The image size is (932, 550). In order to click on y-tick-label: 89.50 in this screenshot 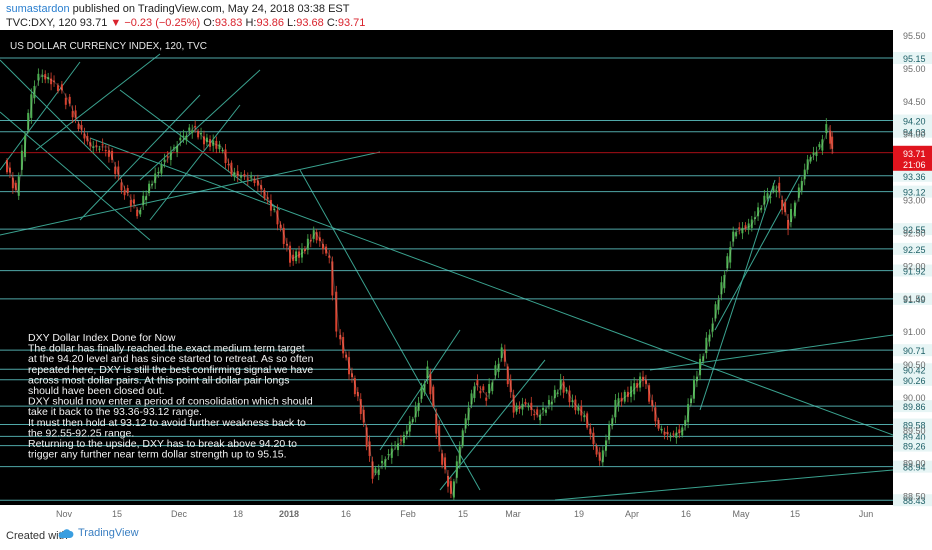, I will do `click(914, 431)`.